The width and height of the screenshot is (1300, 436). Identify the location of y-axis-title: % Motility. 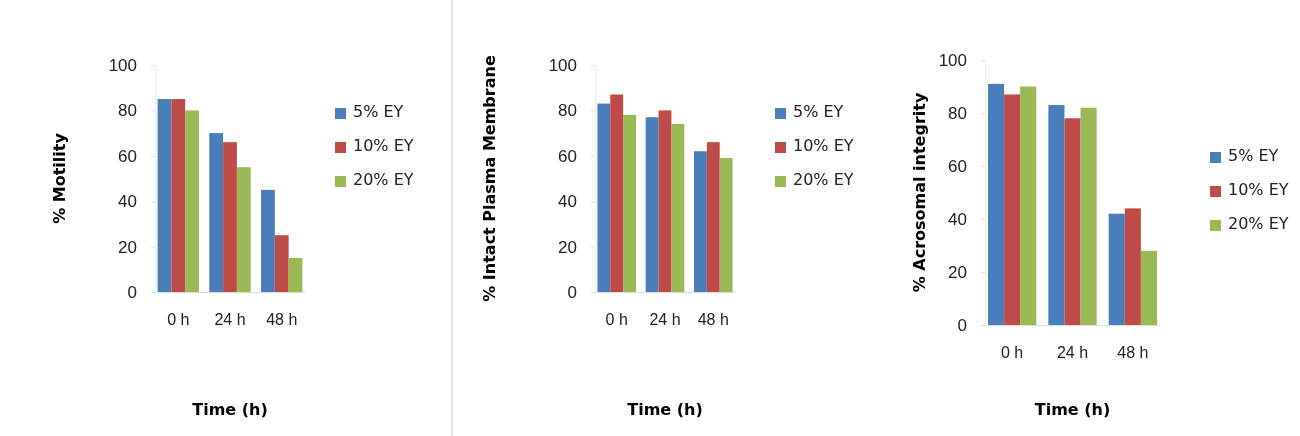
(59, 178).